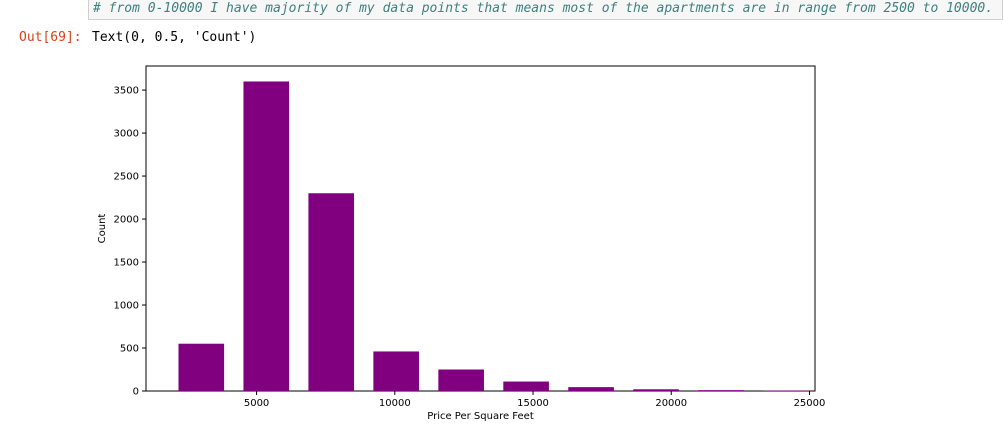 Image resolution: width=1003 pixels, height=427 pixels. What do you see at coordinates (130, 242) in the screenshot?
I see `y-axis-ticks: 0 500 1000 1500 2000 2500 3000 3500` at bounding box center [130, 242].